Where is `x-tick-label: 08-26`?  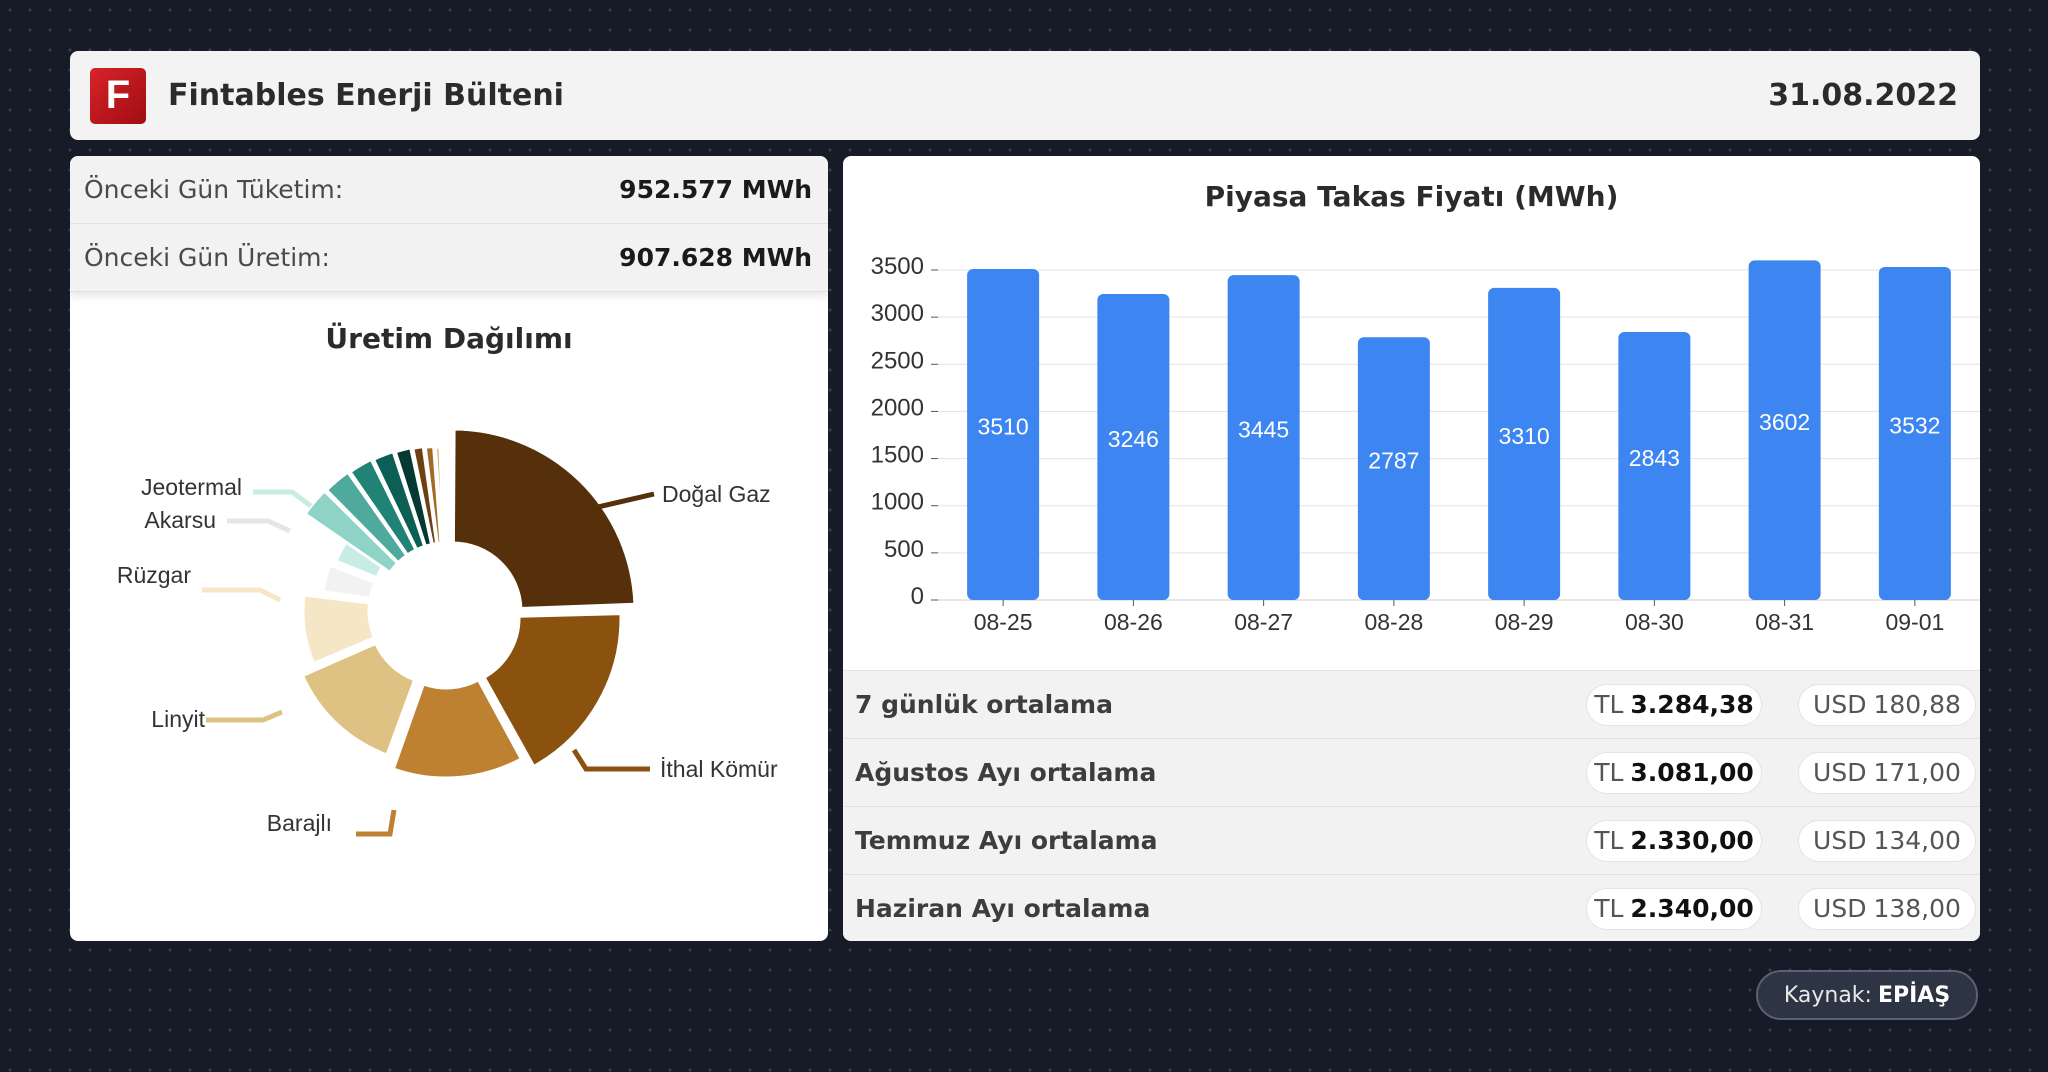 x-tick-label: 08-26 is located at coordinates (1133, 622).